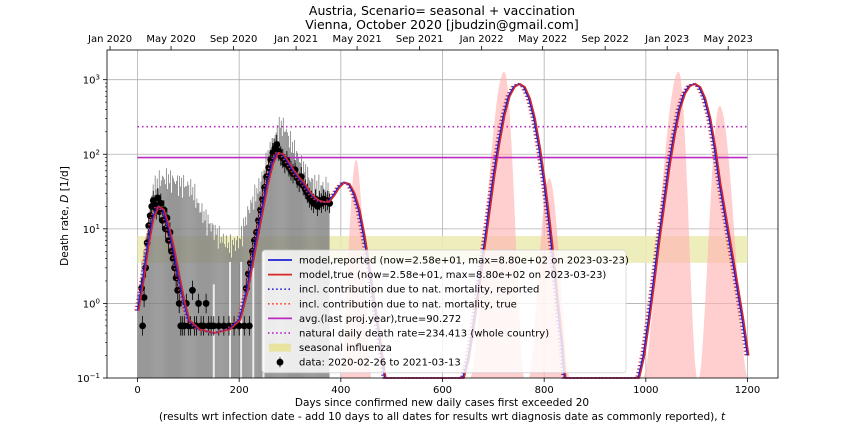 This screenshot has width=864, height=432. I want to click on date-tick-label: May 2022, so click(542, 39).